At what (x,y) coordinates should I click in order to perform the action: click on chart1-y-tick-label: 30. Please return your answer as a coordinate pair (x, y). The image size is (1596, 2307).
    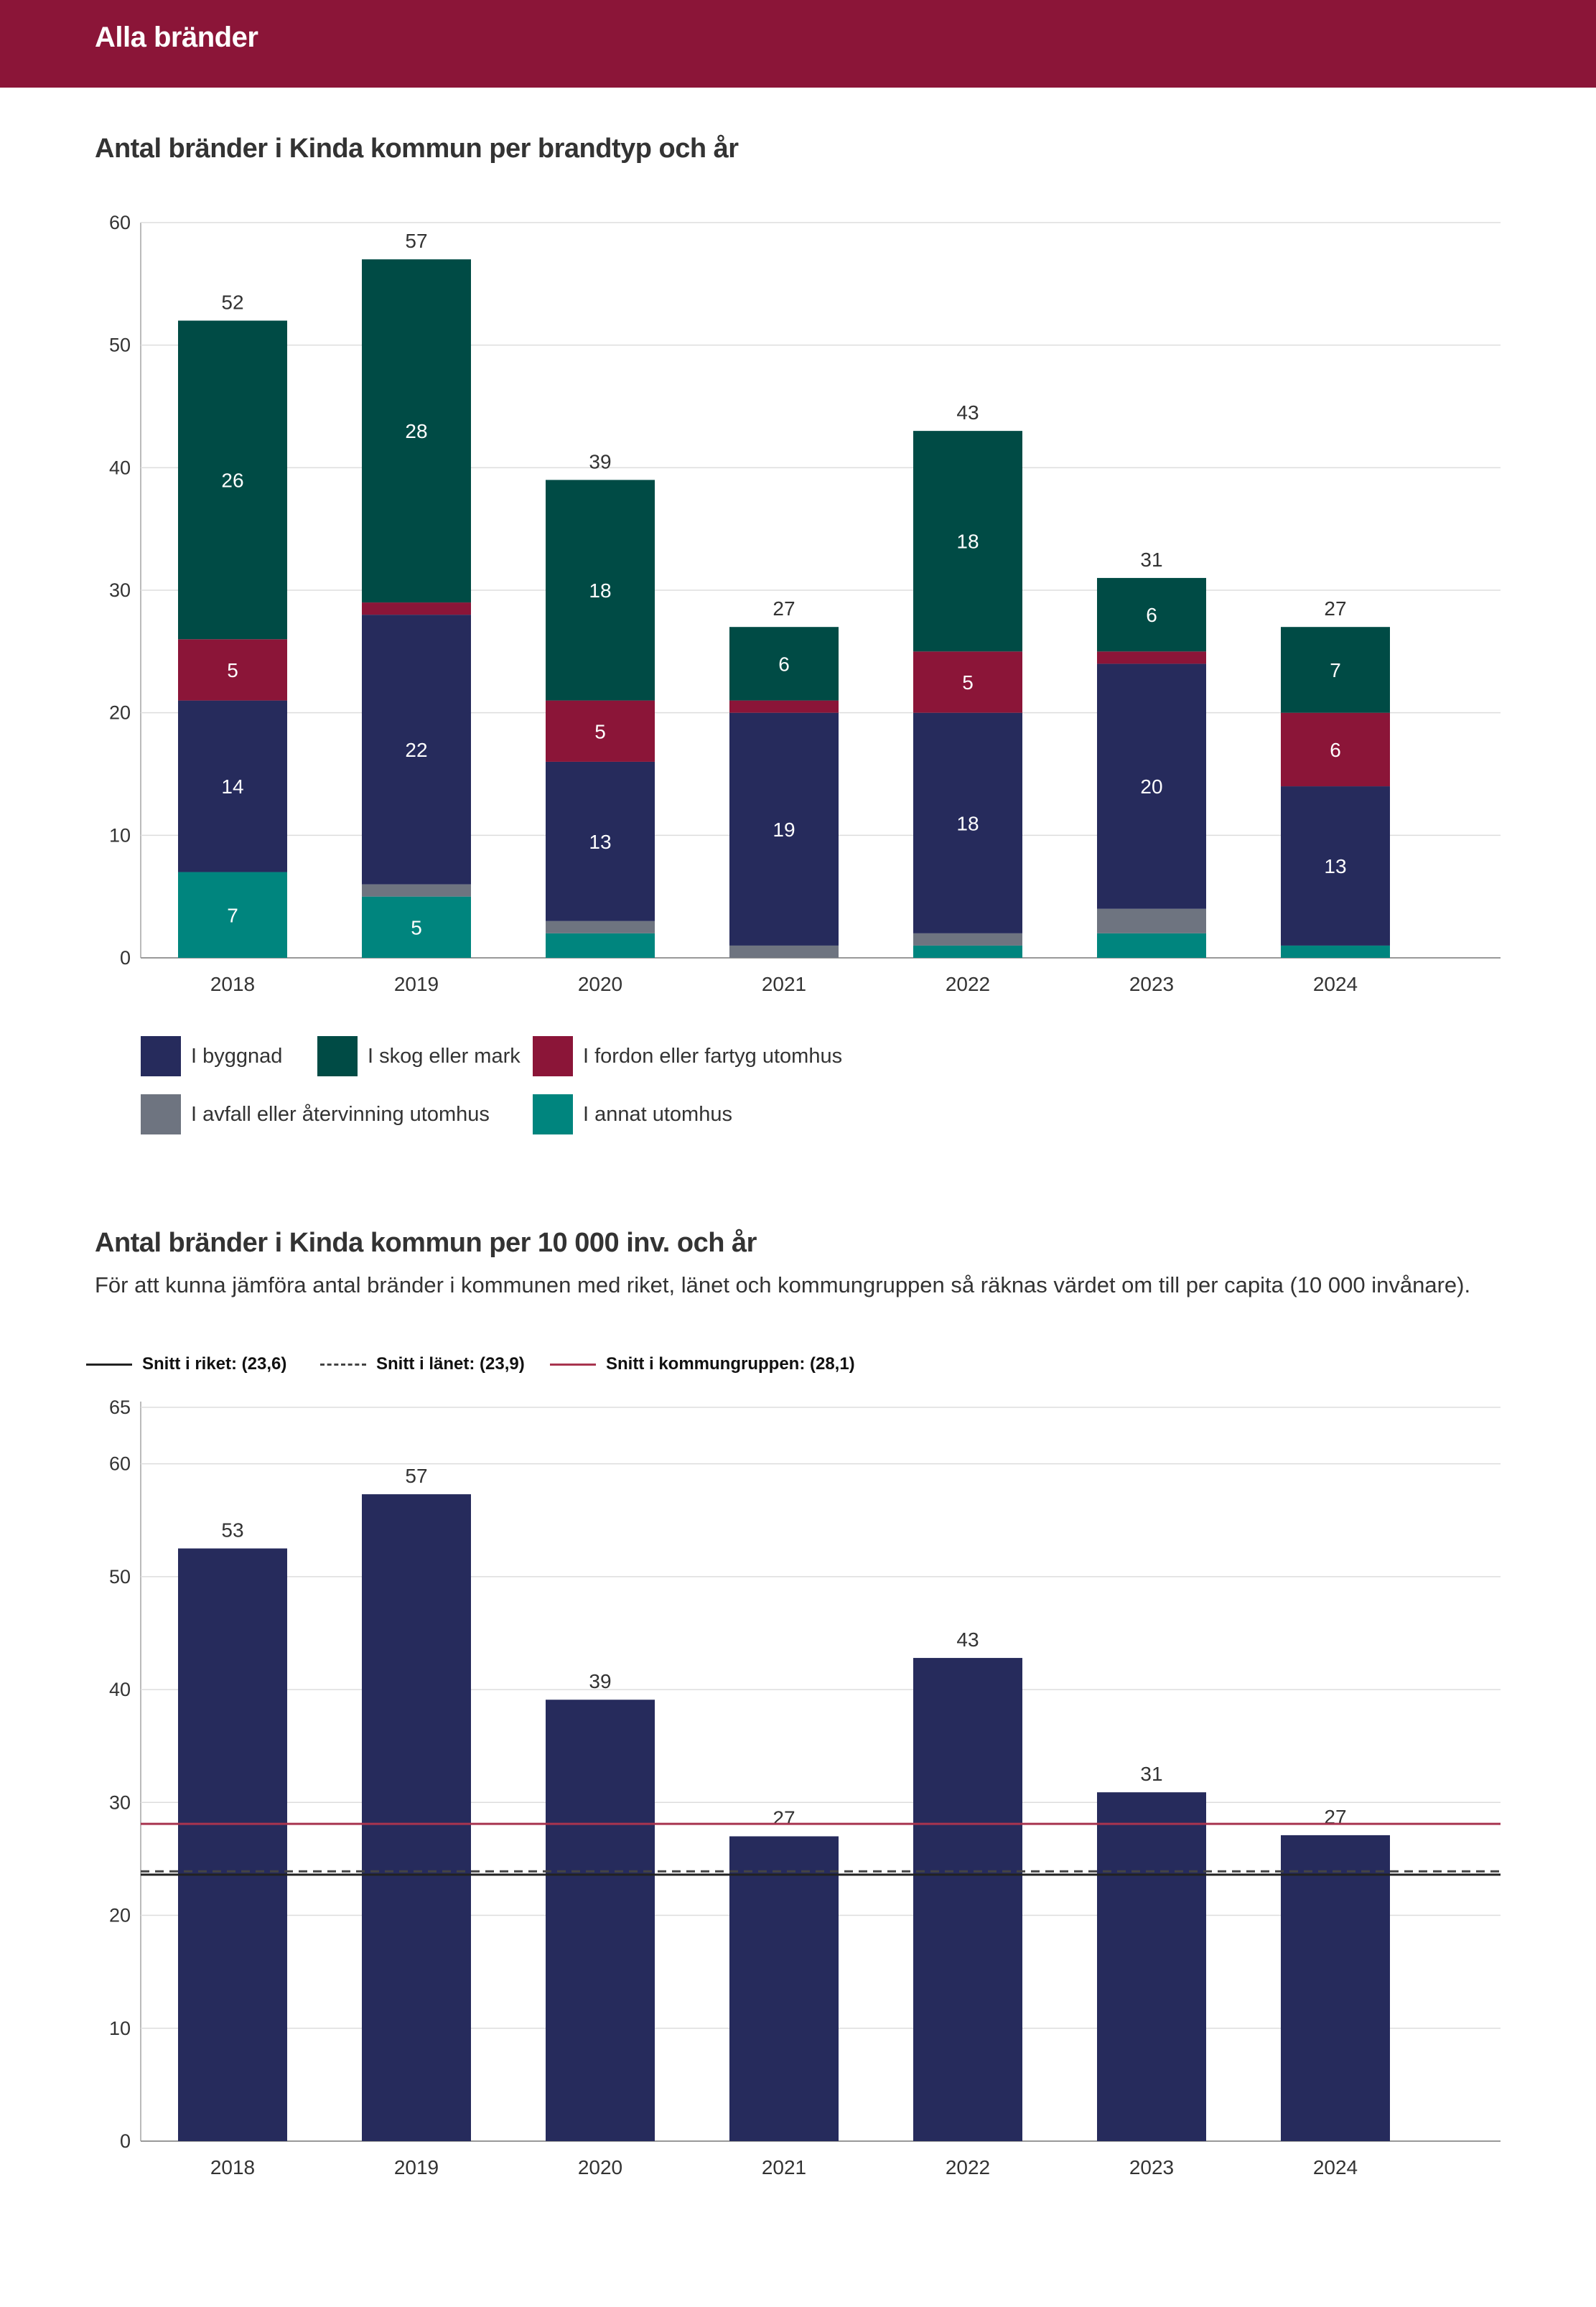
    Looking at the image, I should click on (120, 590).